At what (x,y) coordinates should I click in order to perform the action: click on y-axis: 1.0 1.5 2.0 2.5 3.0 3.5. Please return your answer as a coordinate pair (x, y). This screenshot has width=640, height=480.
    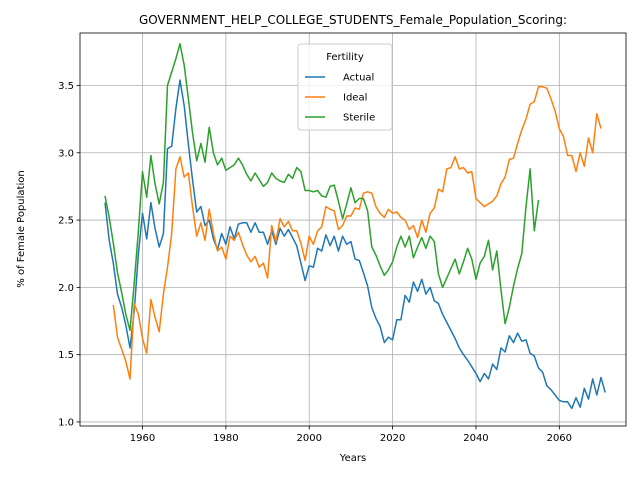
    Looking at the image, I should click on (69, 254).